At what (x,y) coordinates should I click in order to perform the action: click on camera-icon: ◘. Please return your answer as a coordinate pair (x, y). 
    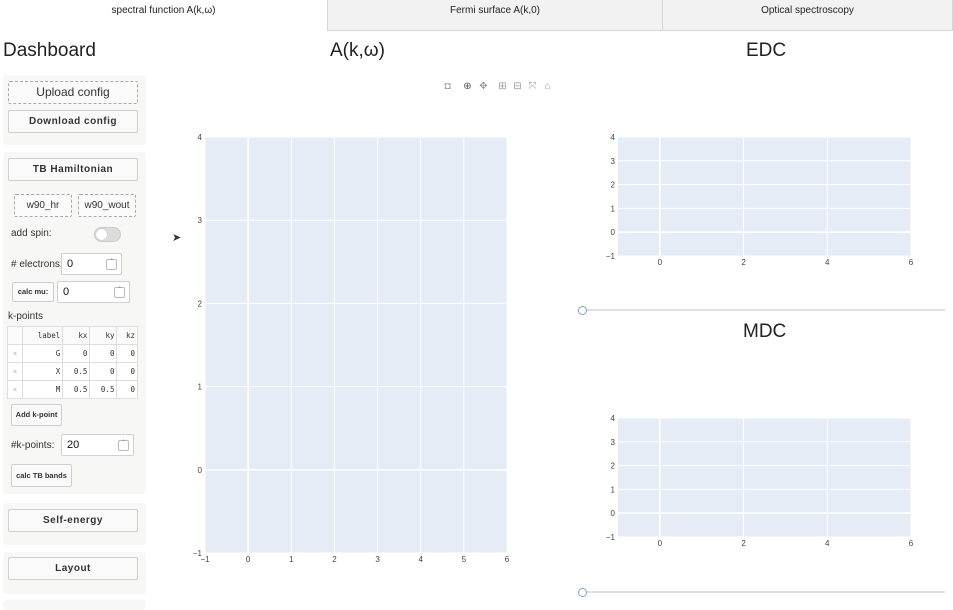
    Looking at the image, I should click on (447, 86).